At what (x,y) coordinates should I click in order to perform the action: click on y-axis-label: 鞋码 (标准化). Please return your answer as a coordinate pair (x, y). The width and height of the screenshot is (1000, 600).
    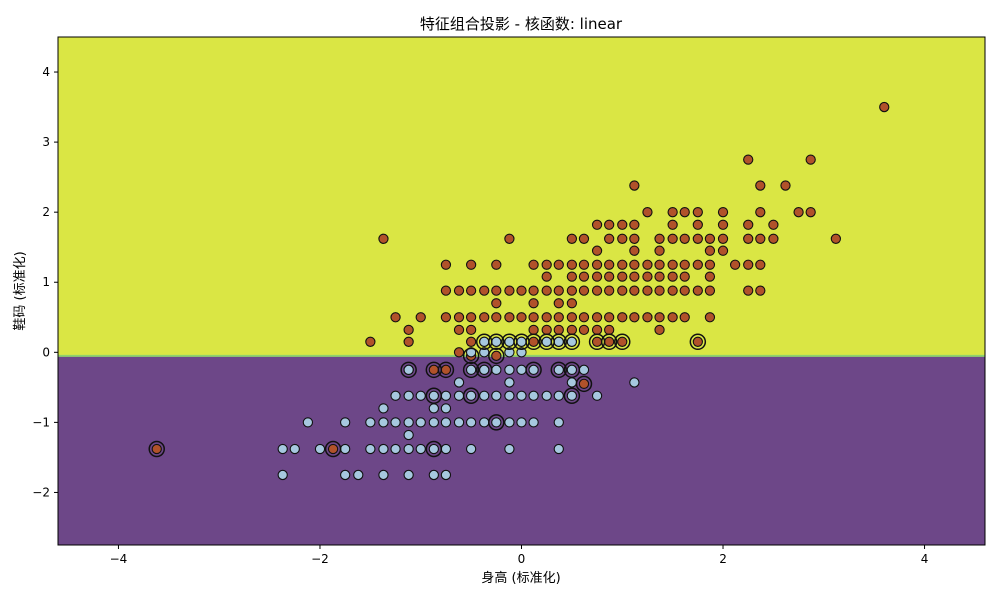
    Looking at the image, I should click on (20, 290).